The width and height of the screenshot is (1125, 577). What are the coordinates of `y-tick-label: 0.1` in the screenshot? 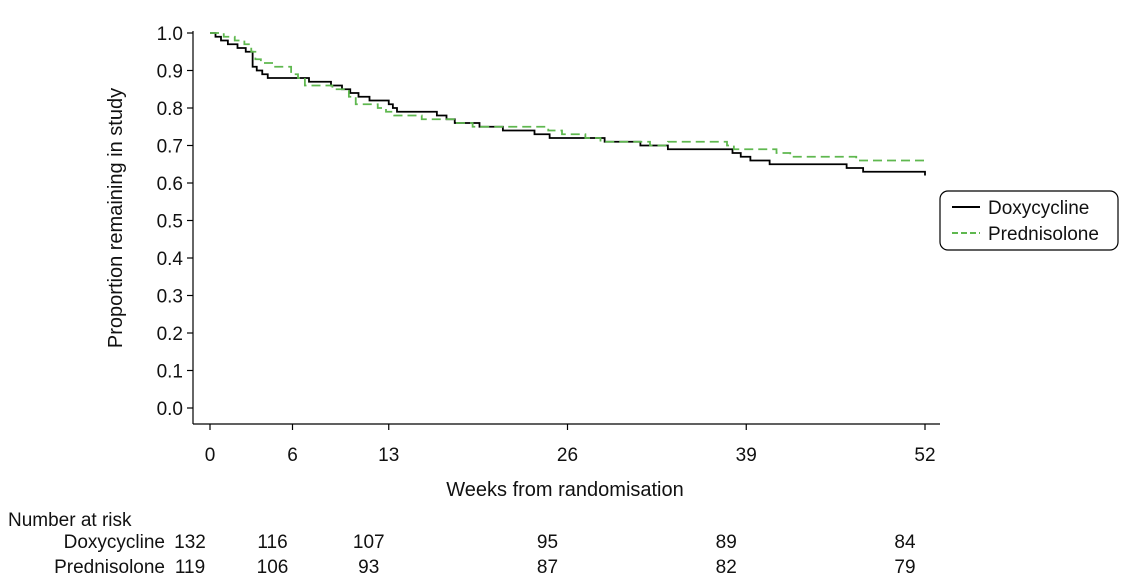 It's located at (170, 372).